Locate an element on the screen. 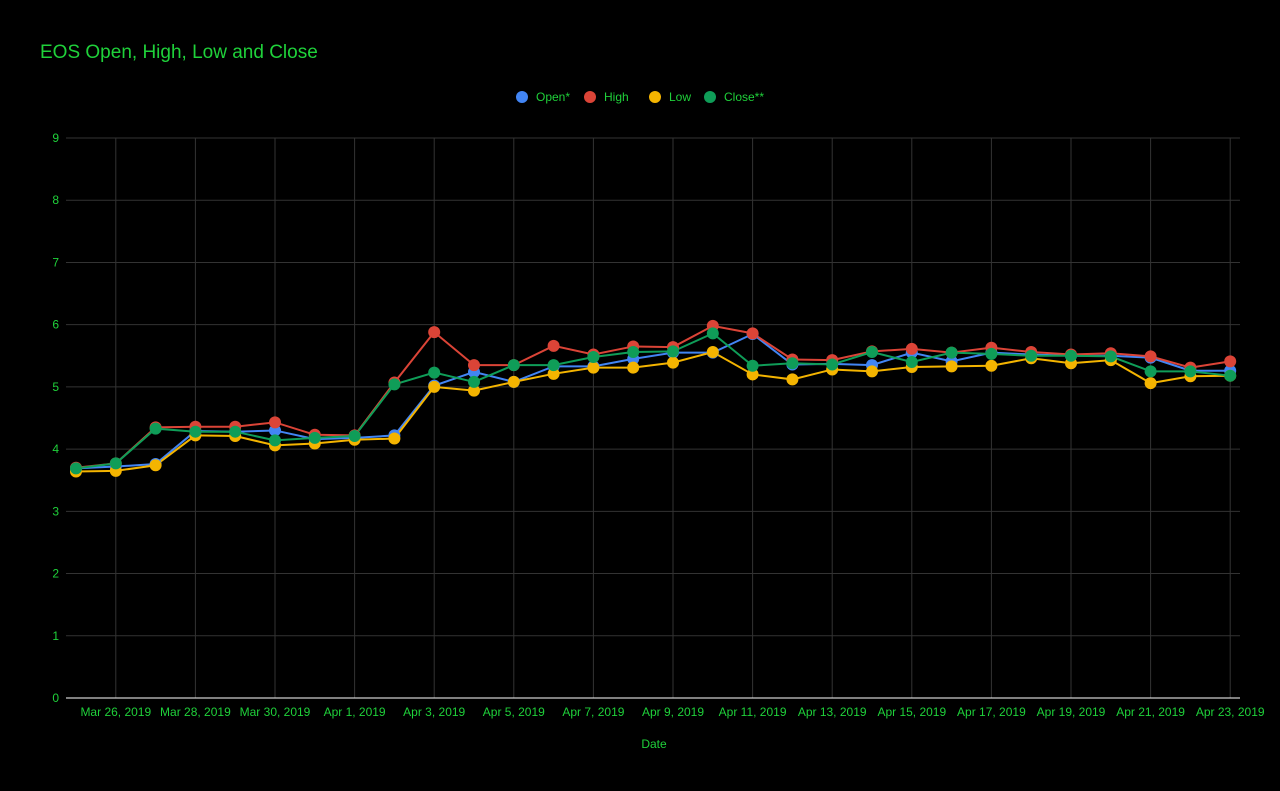 The width and height of the screenshot is (1280, 791). x-tick-label: Apr 21, 2019 is located at coordinates (1150, 712).